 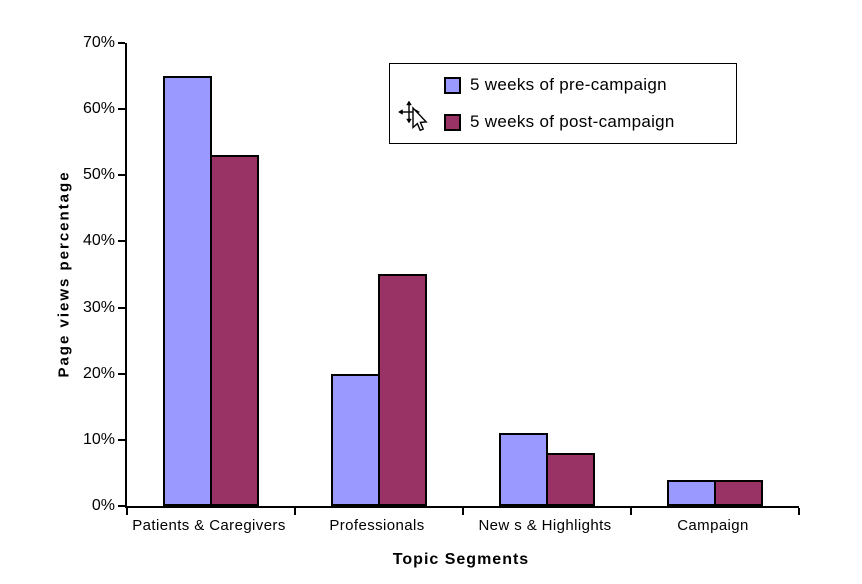 What do you see at coordinates (713, 525) in the screenshot?
I see `x-category-label: Campaign` at bounding box center [713, 525].